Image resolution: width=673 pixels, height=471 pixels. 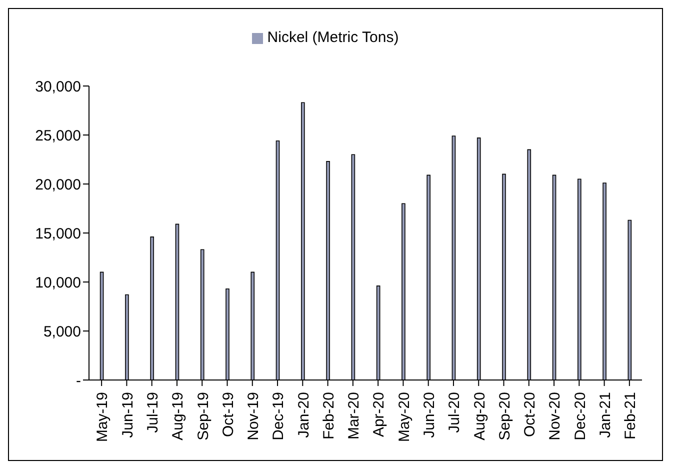 What do you see at coordinates (354, 416) in the screenshot?
I see `x-tick-label: Mar-20` at bounding box center [354, 416].